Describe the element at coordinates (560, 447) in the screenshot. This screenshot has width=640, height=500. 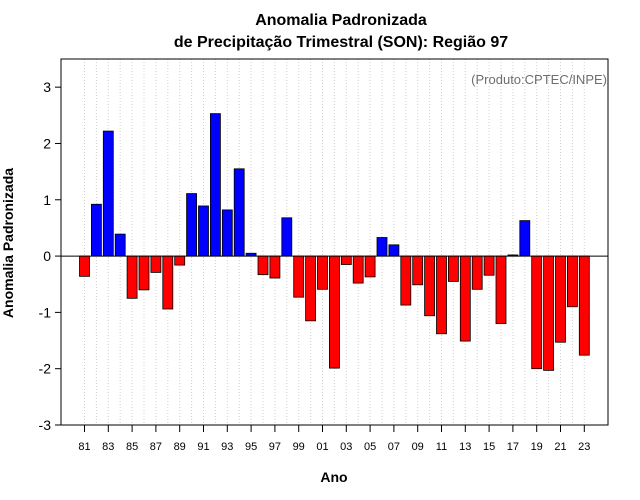
I see `x-tick-label: 21` at that location.